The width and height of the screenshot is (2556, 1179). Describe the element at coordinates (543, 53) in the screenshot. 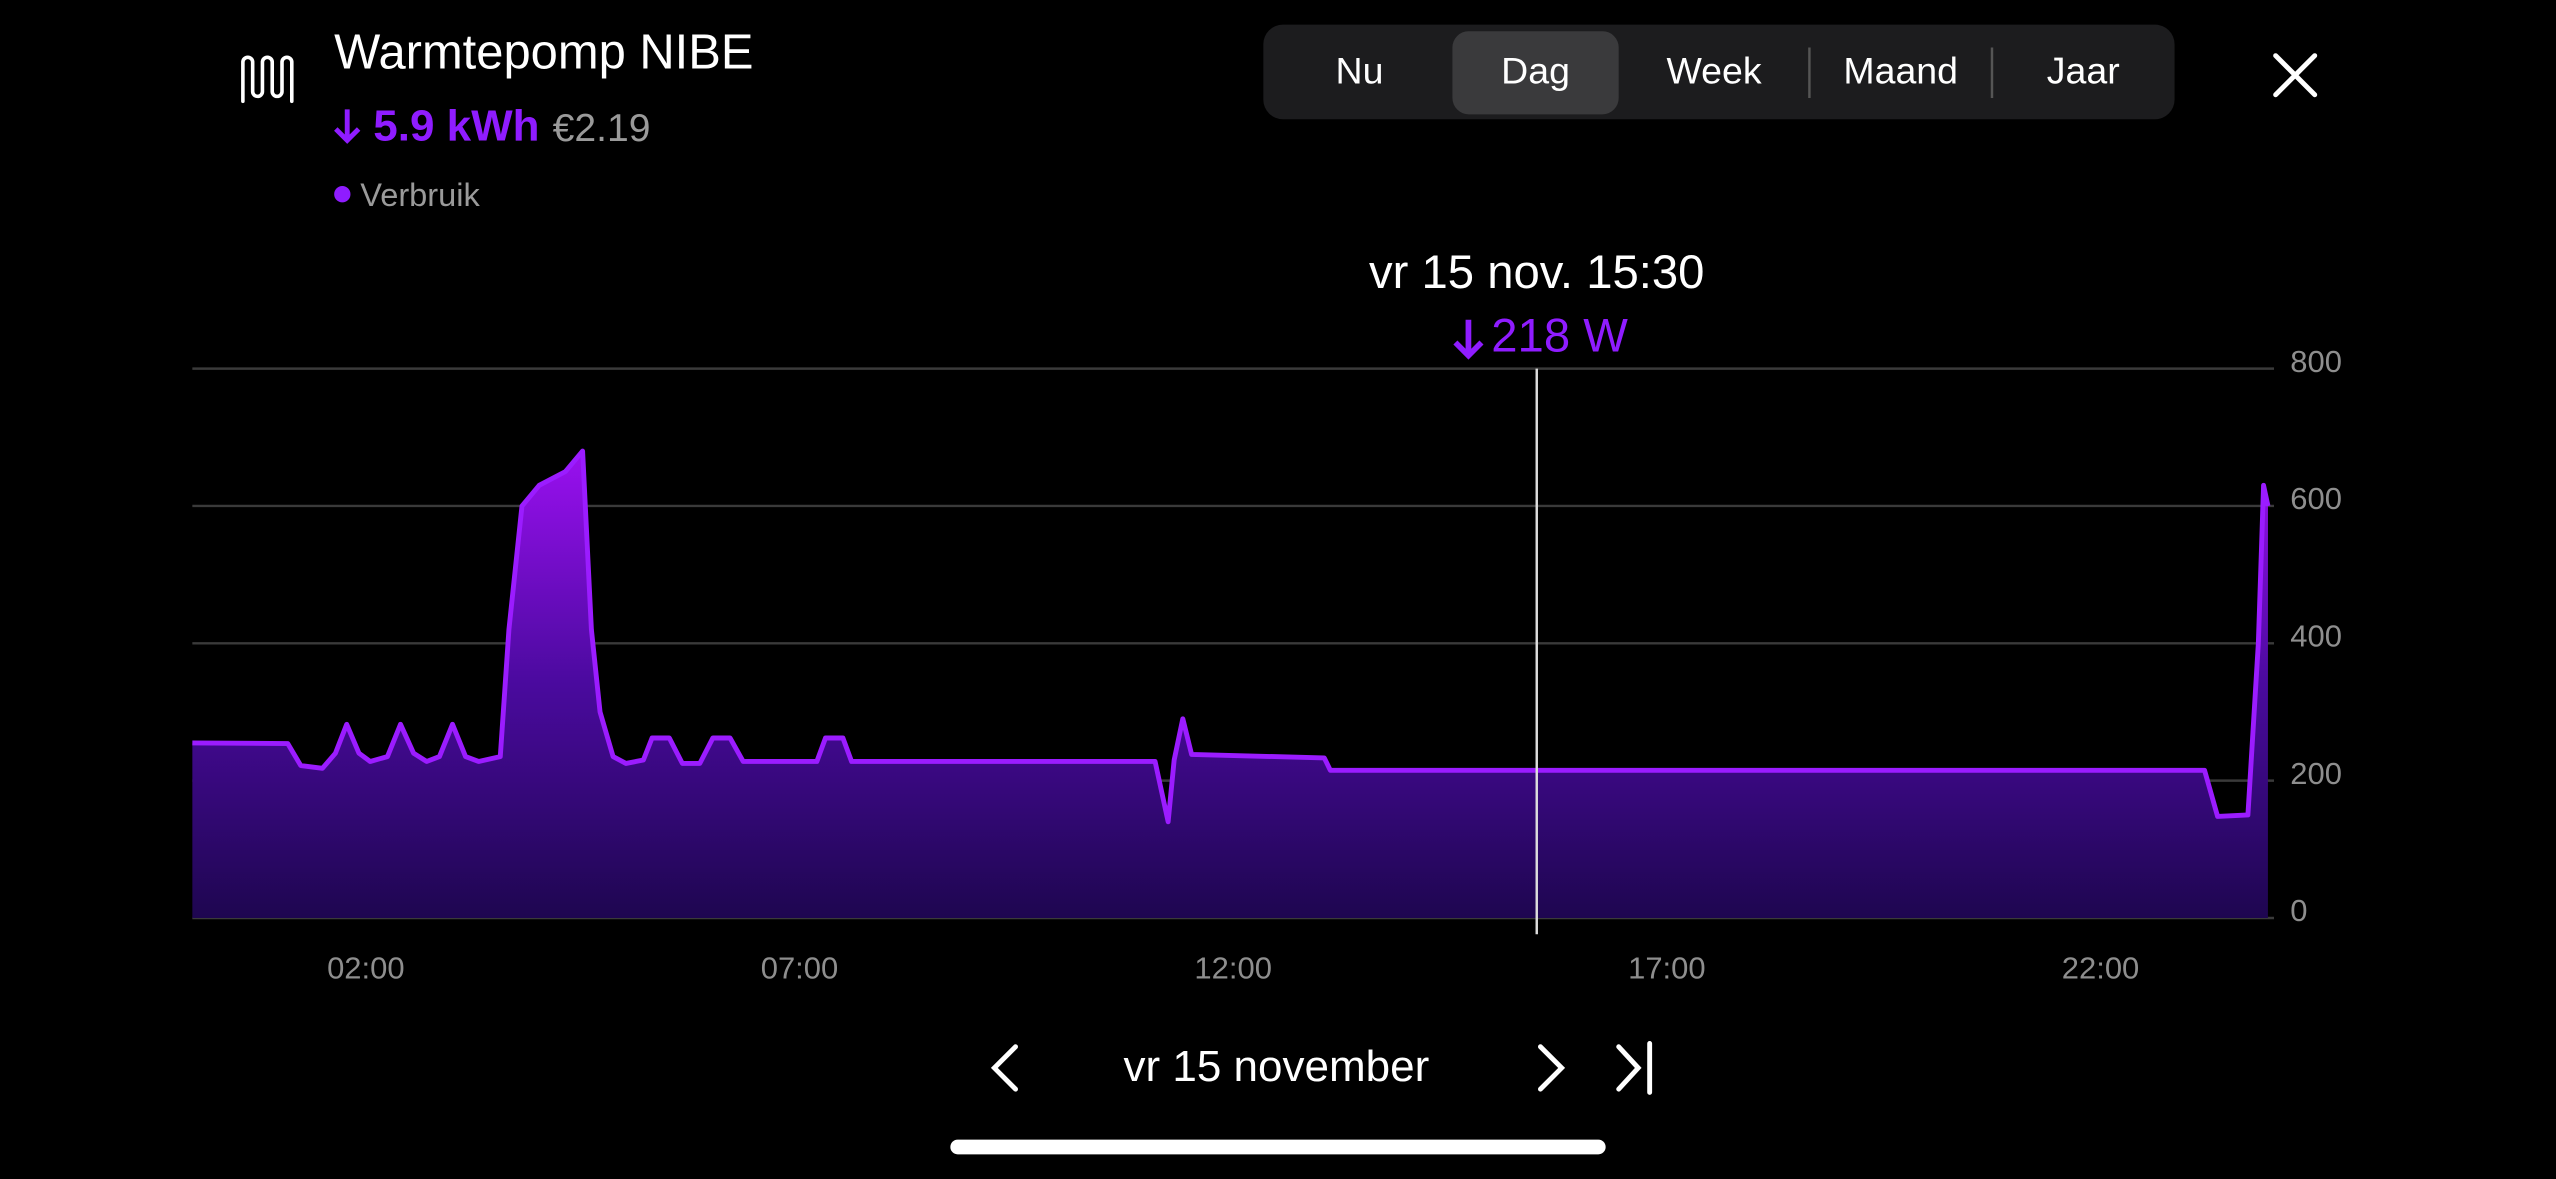

I see `device-title: Warmtepomp NIBE` at that location.